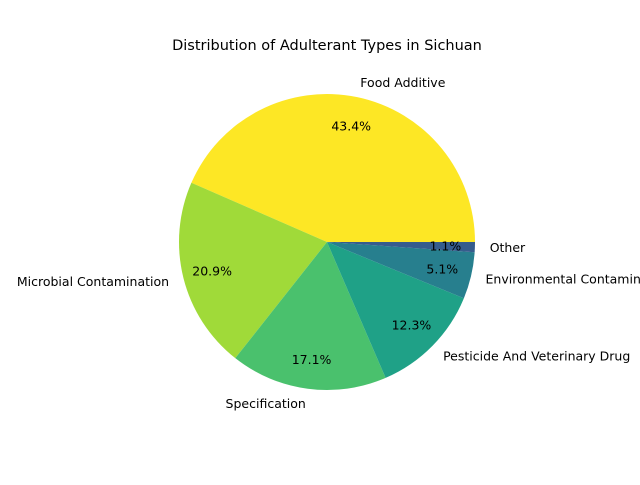  What do you see at coordinates (412, 324) in the screenshot?
I see `slice-percent-pesticide-and-veterinary-drug: 12.3%` at bounding box center [412, 324].